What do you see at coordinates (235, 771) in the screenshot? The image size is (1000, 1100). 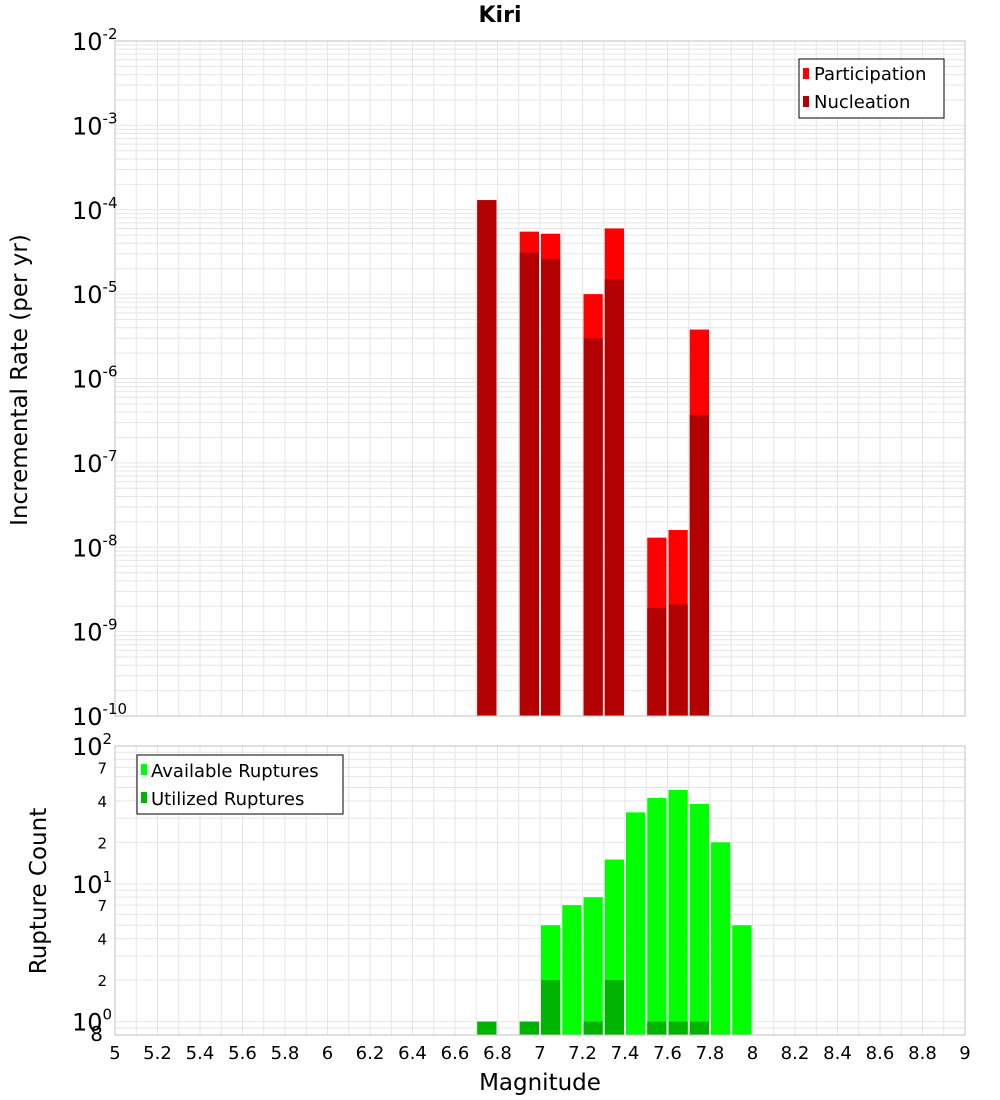 I see `legend-label-available: Available Ruptures` at bounding box center [235, 771].